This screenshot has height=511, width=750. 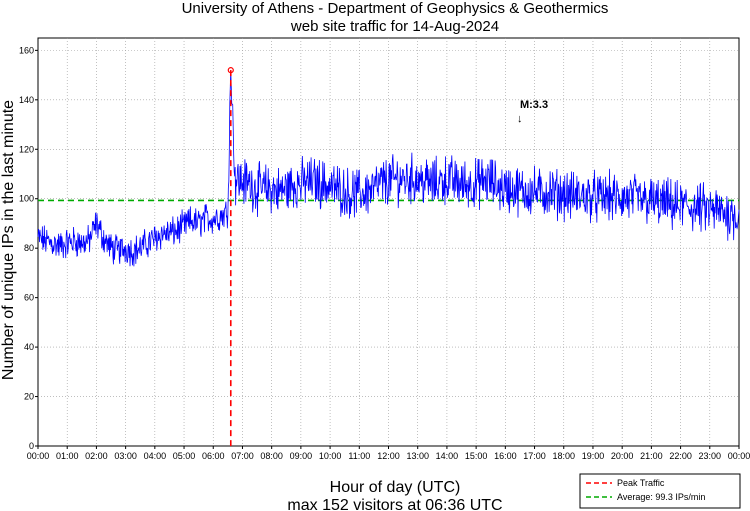 What do you see at coordinates (125, 456) in the screenshot?
I see `x-tick-label: 03:00` at bounding box center [125, 456].